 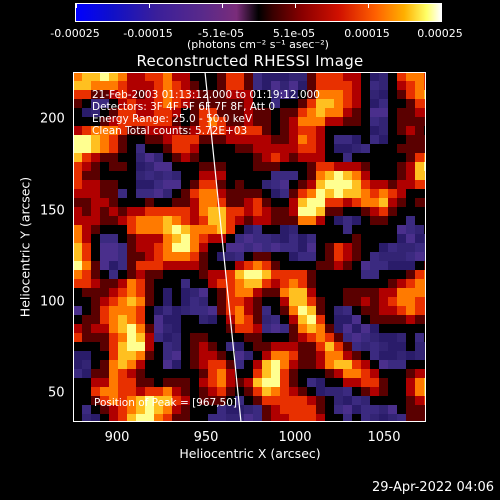 I want to click on x-tick-label: 950, so click(x=206, y=437).